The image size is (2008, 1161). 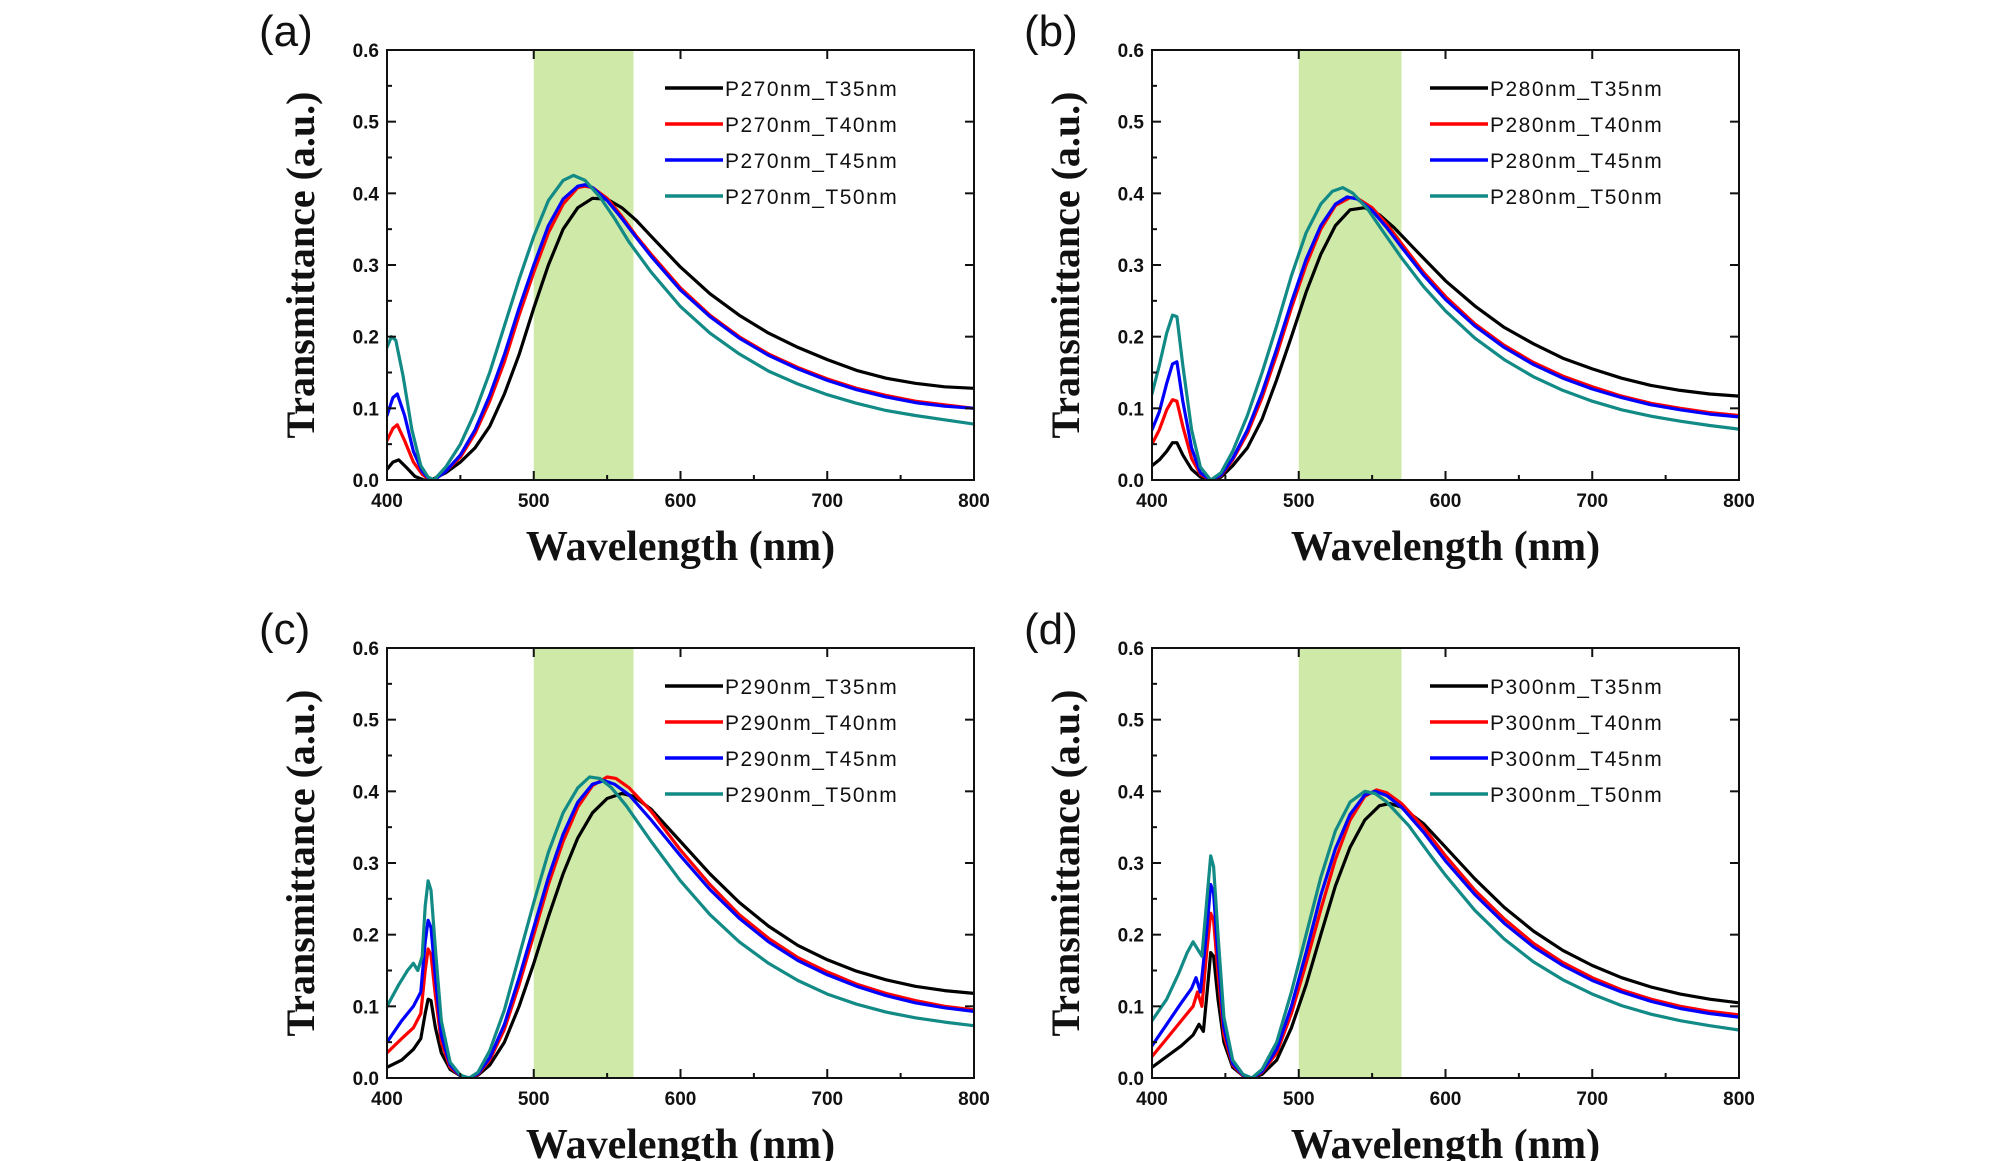 I want to click on chart-3-ytick-label: 0.2, so click(x=1131, y=936).